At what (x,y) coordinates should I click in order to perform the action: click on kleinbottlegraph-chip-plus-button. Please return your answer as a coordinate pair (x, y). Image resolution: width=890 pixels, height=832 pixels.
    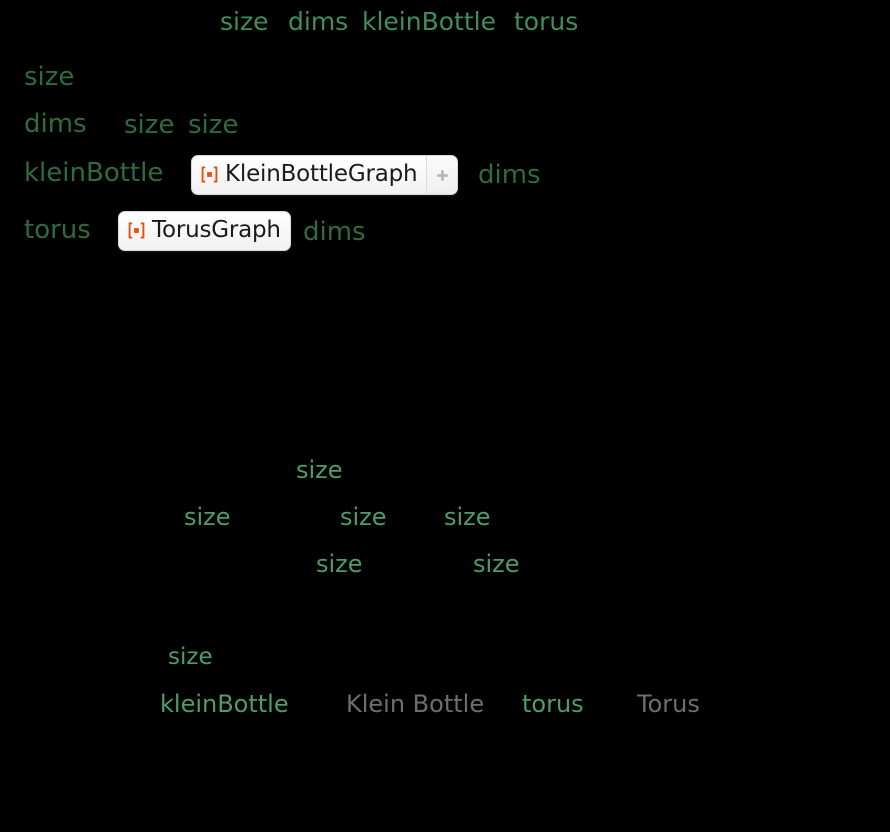
    Looking at the image, I should click on (442, 175).